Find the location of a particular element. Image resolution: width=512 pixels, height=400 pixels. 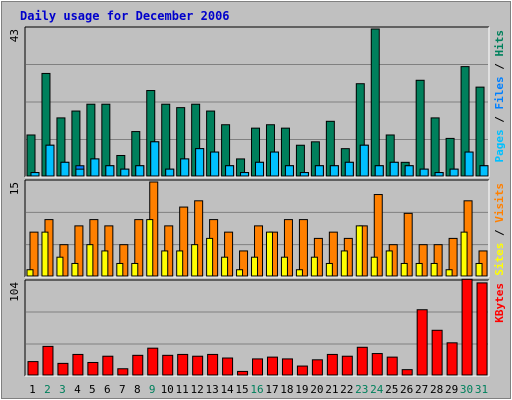

x-tick-label: 30 is located at coordinates (466, 389).